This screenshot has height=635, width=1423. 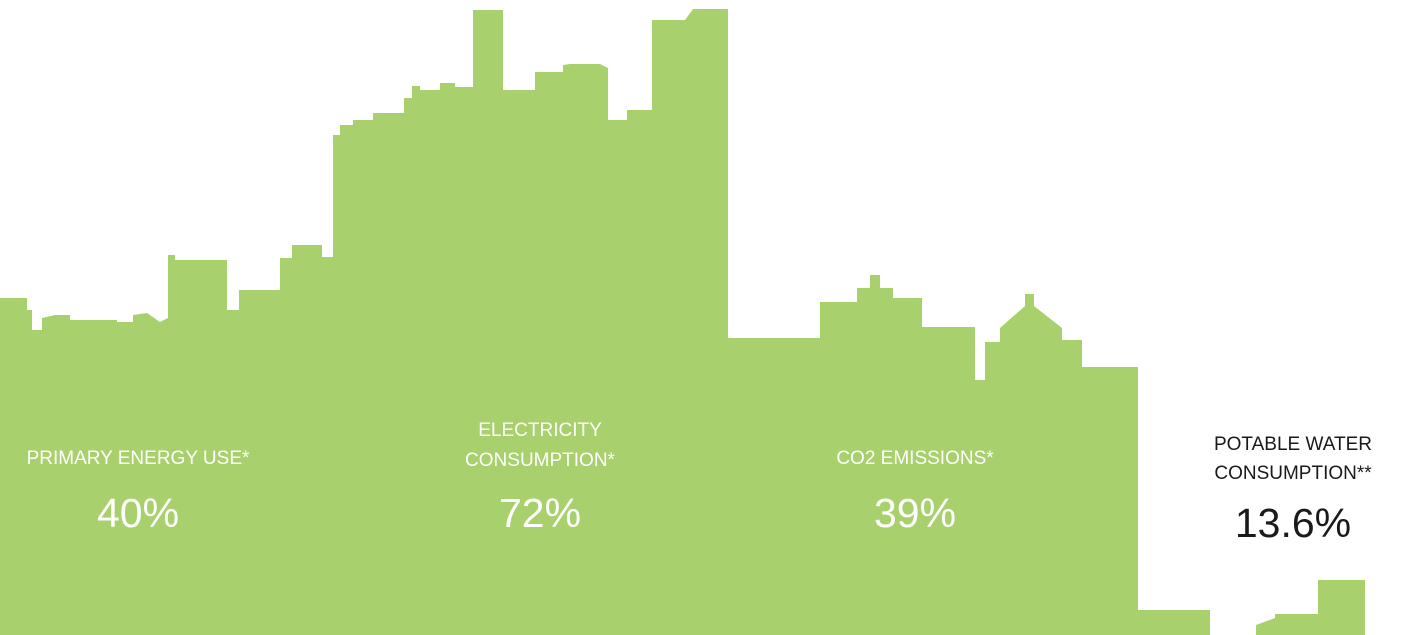 I want to click on stat-value: 13.6%, so click(x=1293, y=523).